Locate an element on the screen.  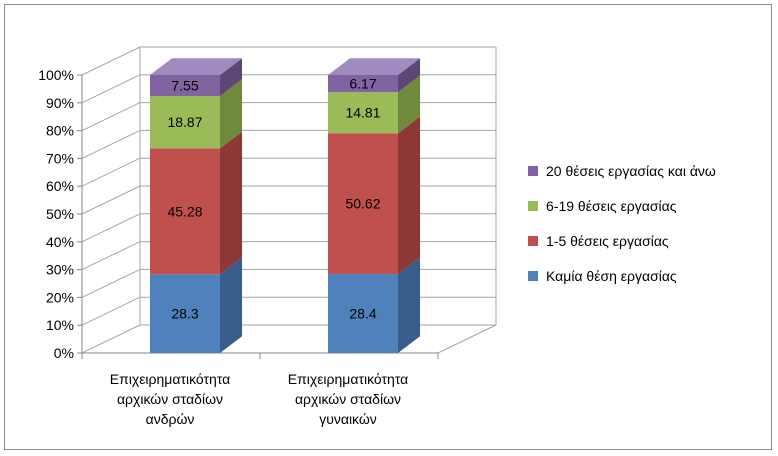
y-tick-label: 10% is located at coordinates (60, 325).